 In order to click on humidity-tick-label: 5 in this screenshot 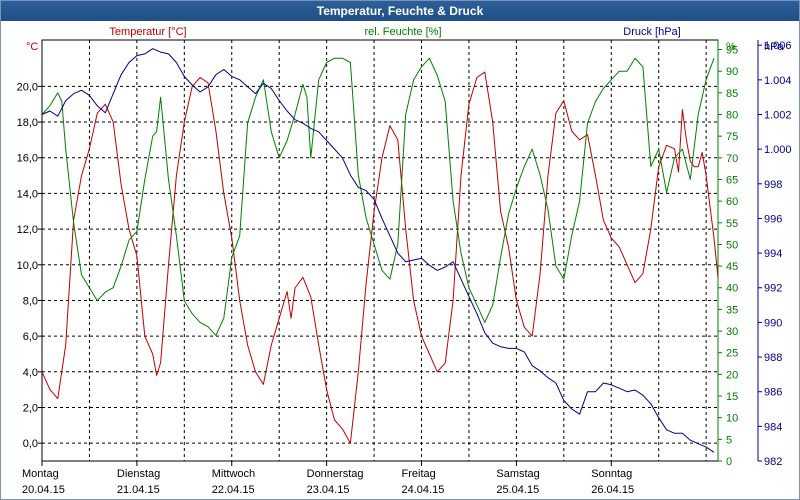, I will do `click(729, 440)`.